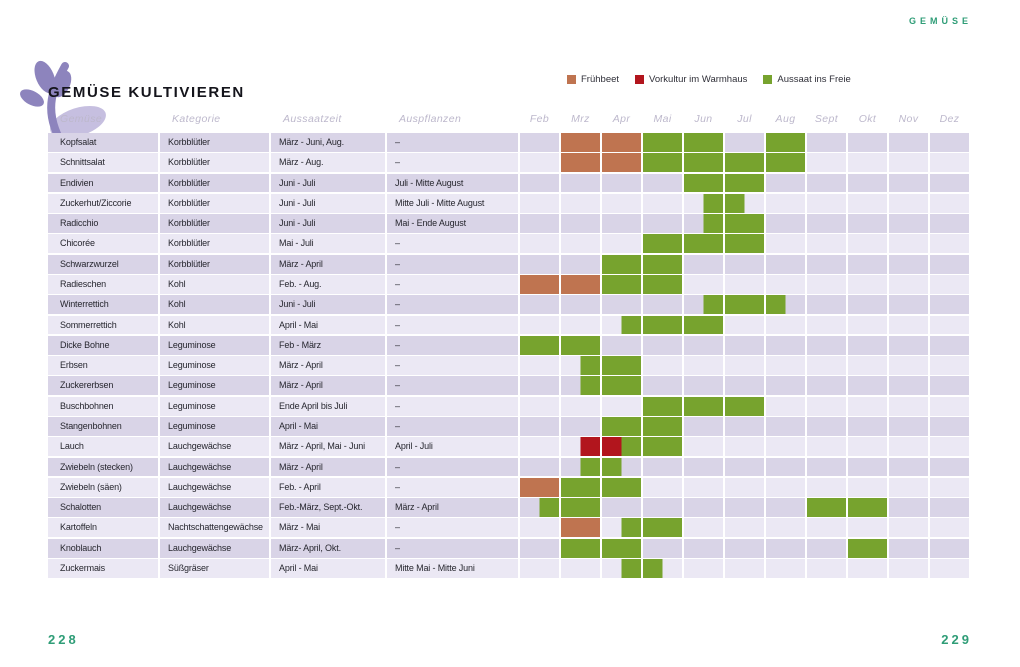 The image size is (1020, 667). Describe the element at coordinates (328, 487) in the screenshot. I see `cell-aussaatzeit: Feb. - April` at that location.